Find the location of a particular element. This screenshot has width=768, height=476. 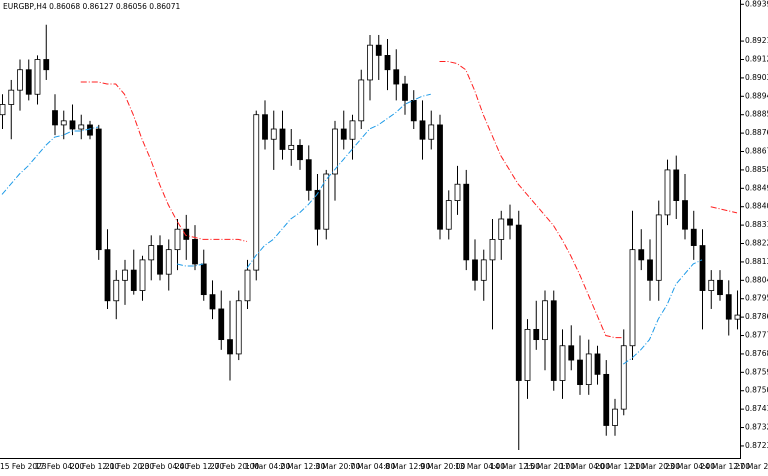

y-tick-label: 0.89030 is located at coordinates (756, 77).